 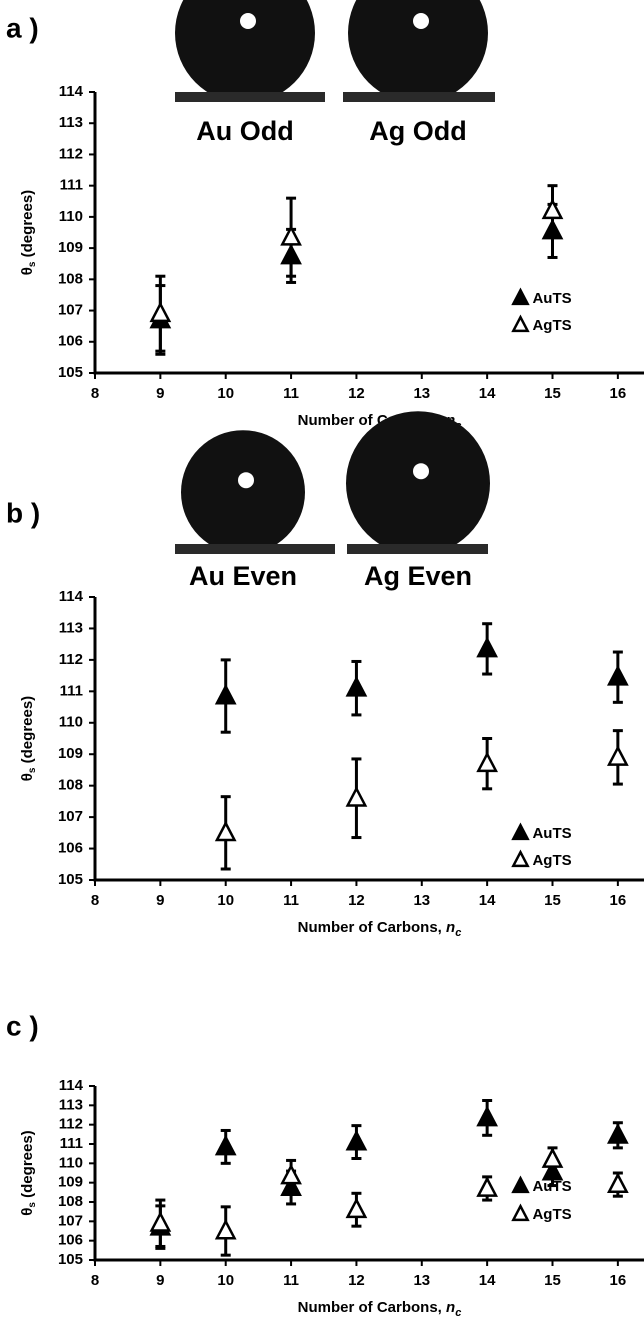 I want to click on y-tick-label: 110, so click(x=71, y=722).